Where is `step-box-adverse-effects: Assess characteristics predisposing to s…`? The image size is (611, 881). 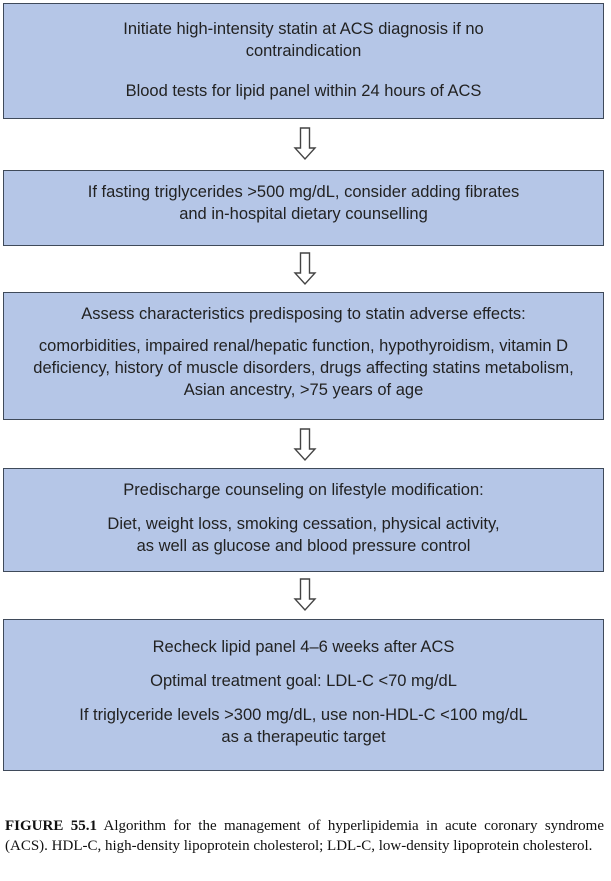 step-box-adverse-effects: Assess characteristics predisposing to s… is located at coordinates (303, 356).